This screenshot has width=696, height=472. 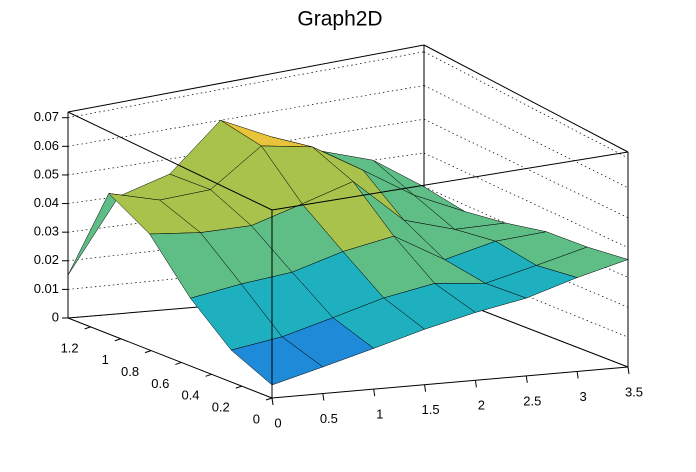 I want to click on z-tick-label: 0.03, so click(x=46, y=231).